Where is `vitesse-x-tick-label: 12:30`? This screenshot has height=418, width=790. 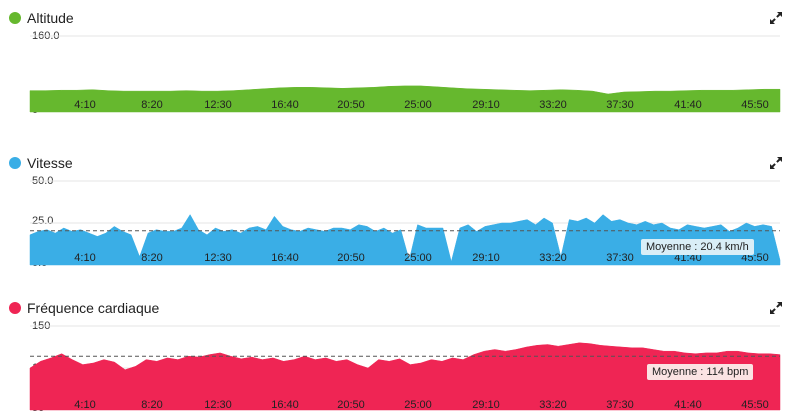 vitesse-x-tick-label: 12:30 is located at coordinates (218, 258).